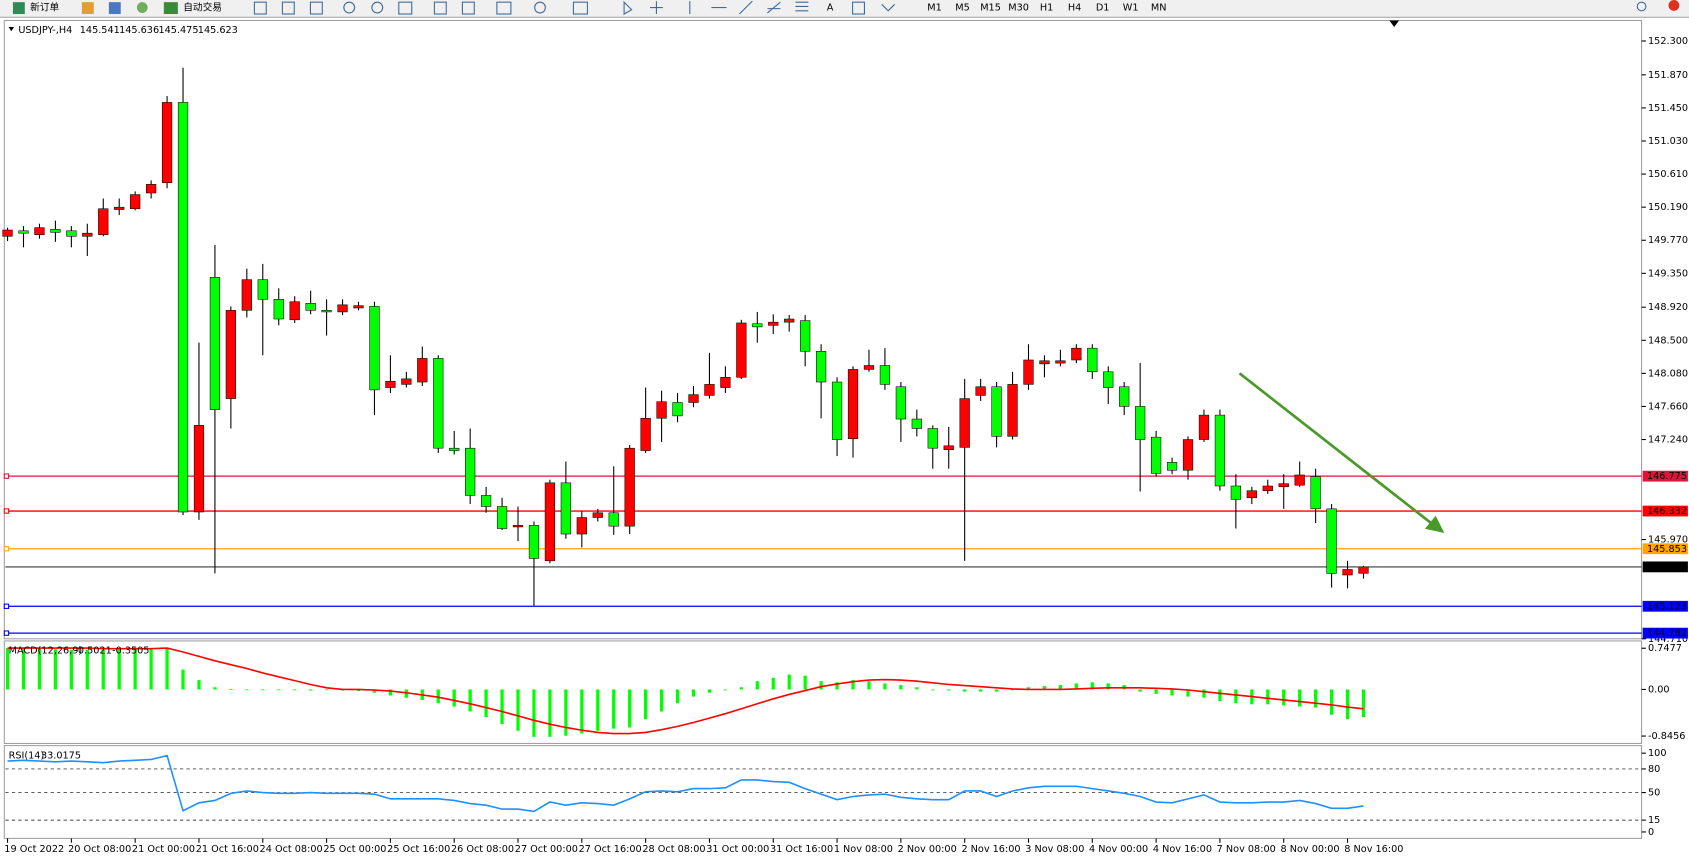  What do you see at coordinates (377, 7) in the screenshot?
I see `zoom-out-button` at bounding box center [377, 7].